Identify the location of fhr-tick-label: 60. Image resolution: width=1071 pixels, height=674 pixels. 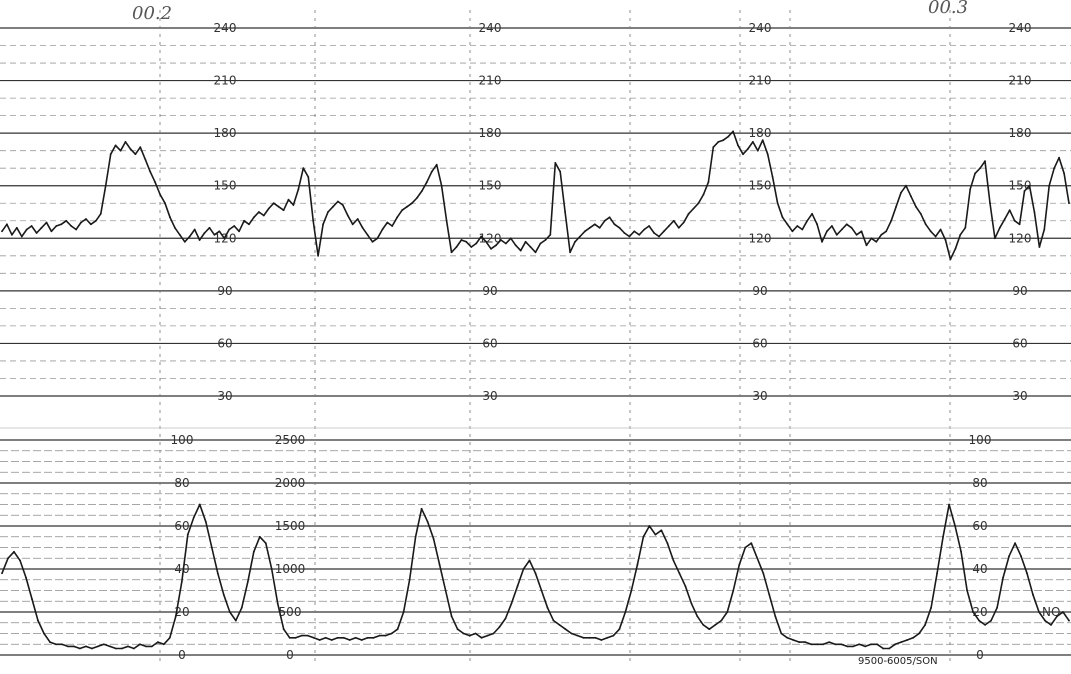
(489, 343).